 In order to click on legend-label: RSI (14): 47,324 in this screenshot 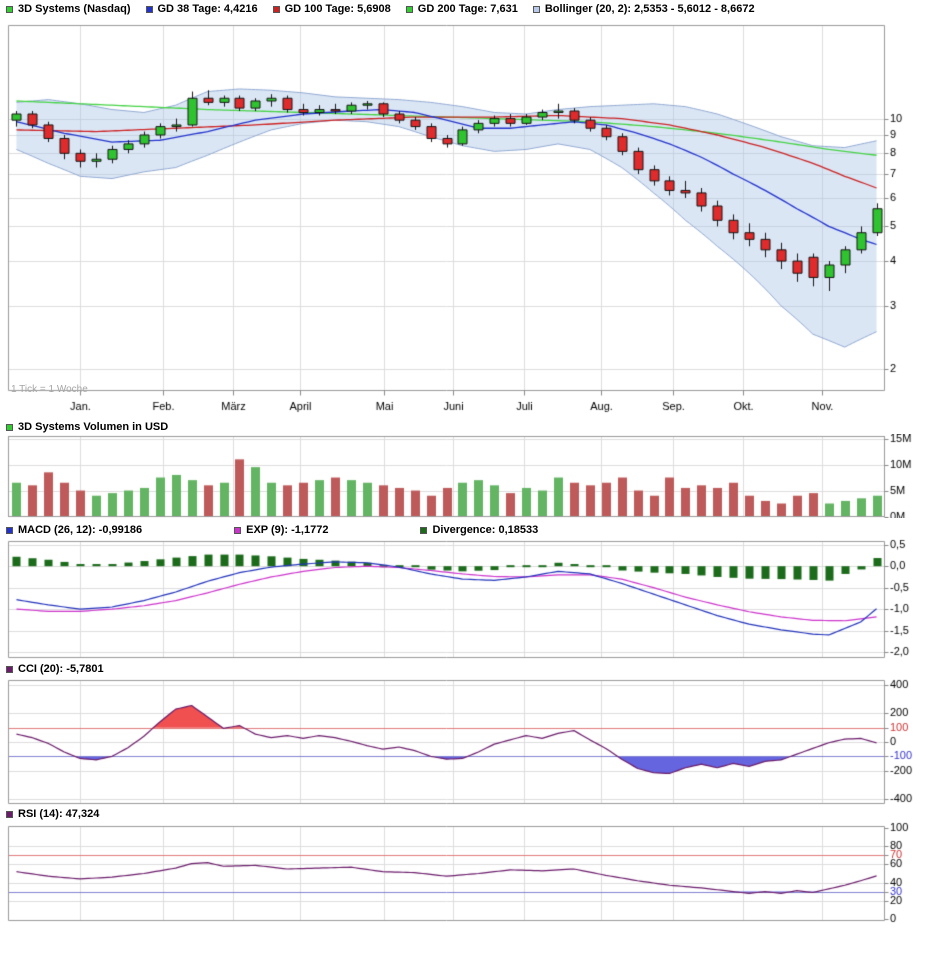, I will do `click(59, 814)`.